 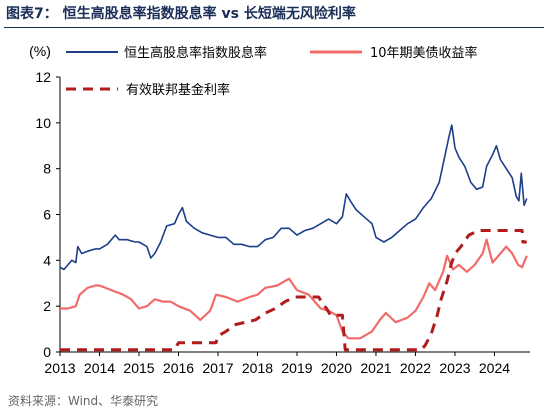 What do you see at coordinates (47, 215) in the screenshot?
I see `y-tick-label: 6` at bounding box center [47, 215].